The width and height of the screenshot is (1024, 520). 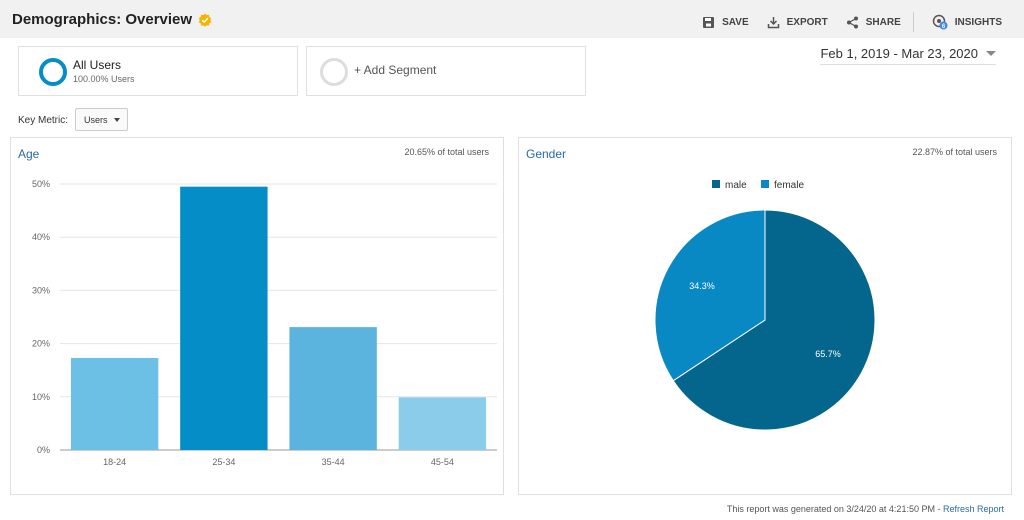 What do you see at coordinates (104, 79) in the screenshot?
I see `segment-percentage: 100.00% Users` at bounding box center [104, 79].